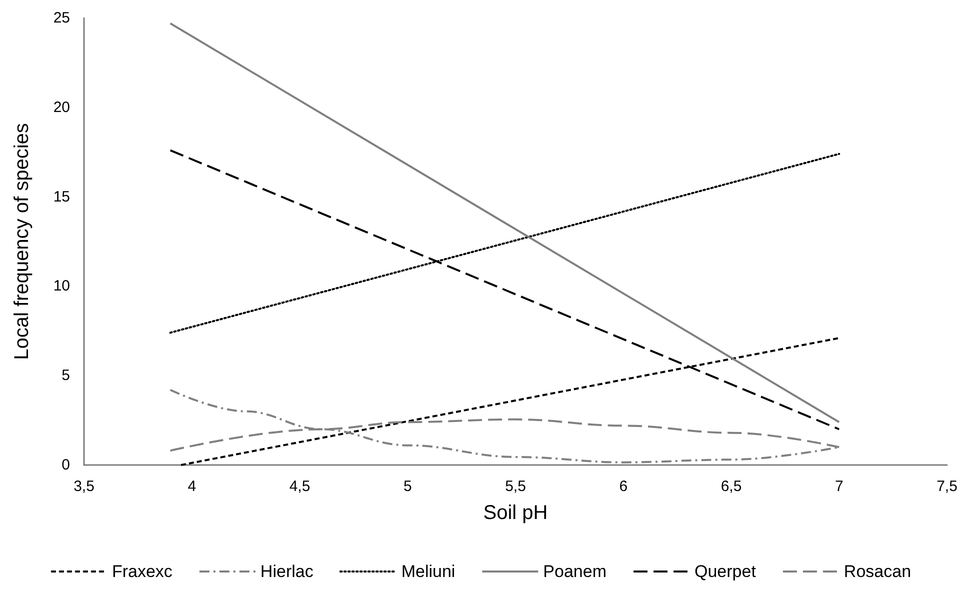  Describe the element at coordinates (428, 571) in the screenshot. I see `legend-label: Meliuni` at that location.